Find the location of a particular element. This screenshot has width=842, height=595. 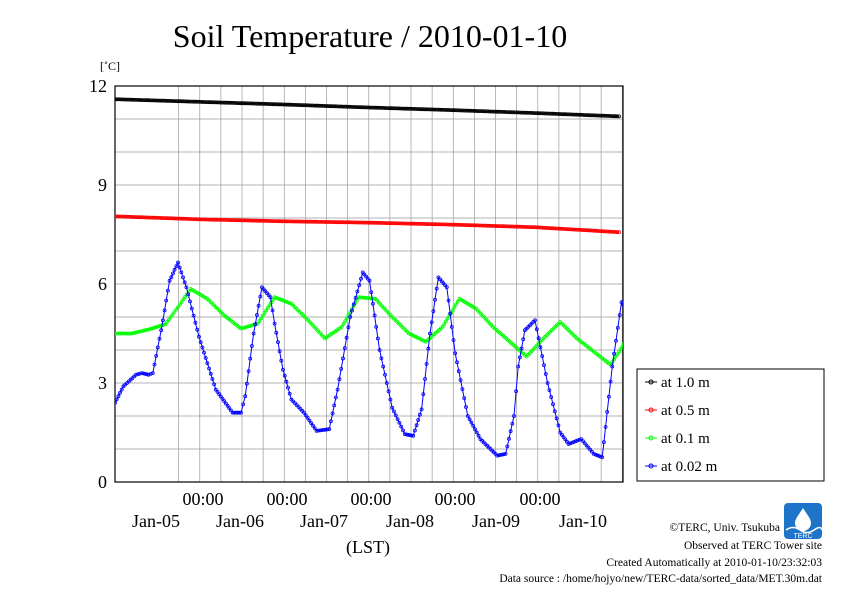

x-tick-date-label: Jan-09 is located at coordinates (496, 521).